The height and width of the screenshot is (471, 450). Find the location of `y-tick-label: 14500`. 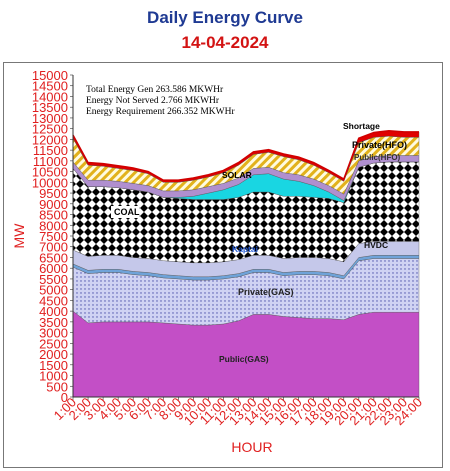

y-tick-label: 14500 is located at coordinates (50, 86).